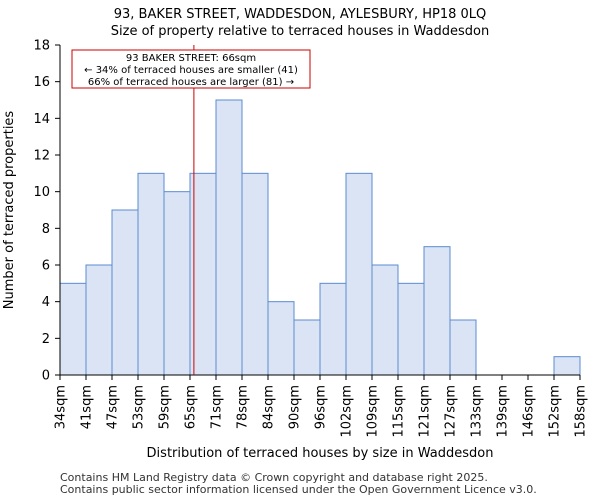 The image size is (600, 500). Describe the element at coordinates (41, 119) in the screenshot. I see `y-tick-label: 14` at that location.